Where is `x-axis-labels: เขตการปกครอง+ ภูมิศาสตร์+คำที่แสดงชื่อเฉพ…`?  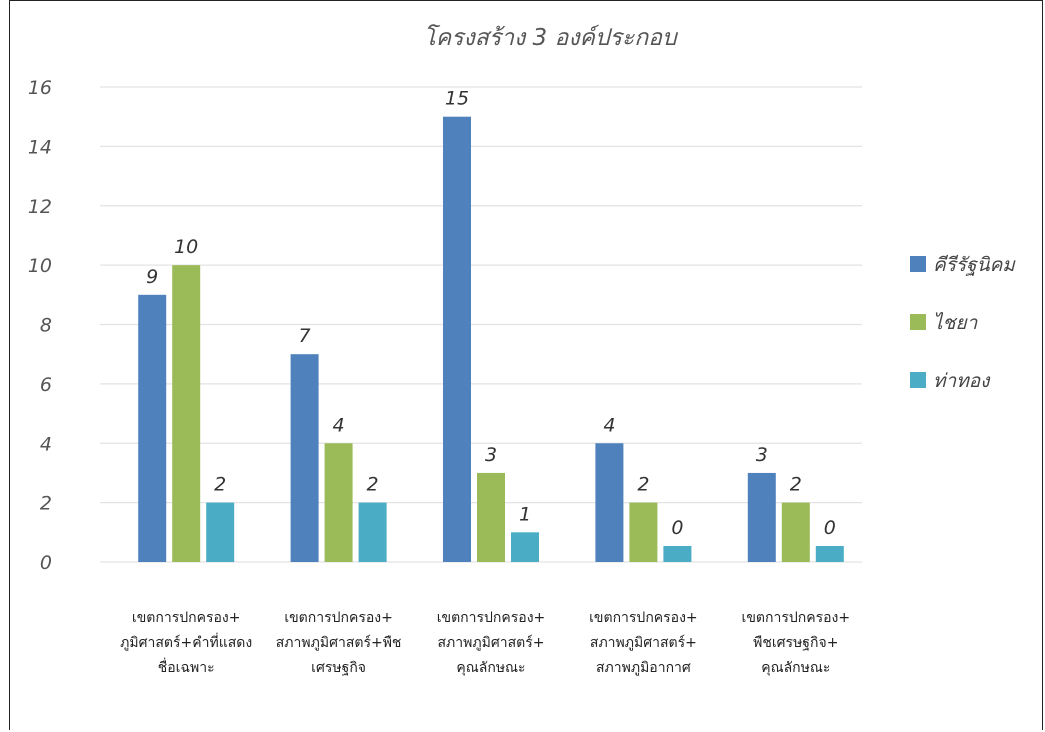 x-axis-labels: เขตการปกครอง+ ภูมิศาสตร์+คำที่แสดงชื่อเฉพ… is located at coordinates (485, 643).